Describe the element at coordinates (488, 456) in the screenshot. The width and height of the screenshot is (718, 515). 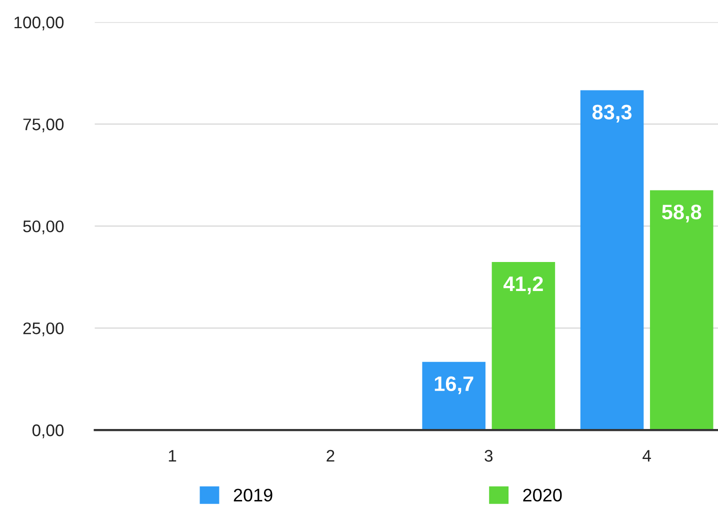
I see `x-tick-label: 3` at that location.